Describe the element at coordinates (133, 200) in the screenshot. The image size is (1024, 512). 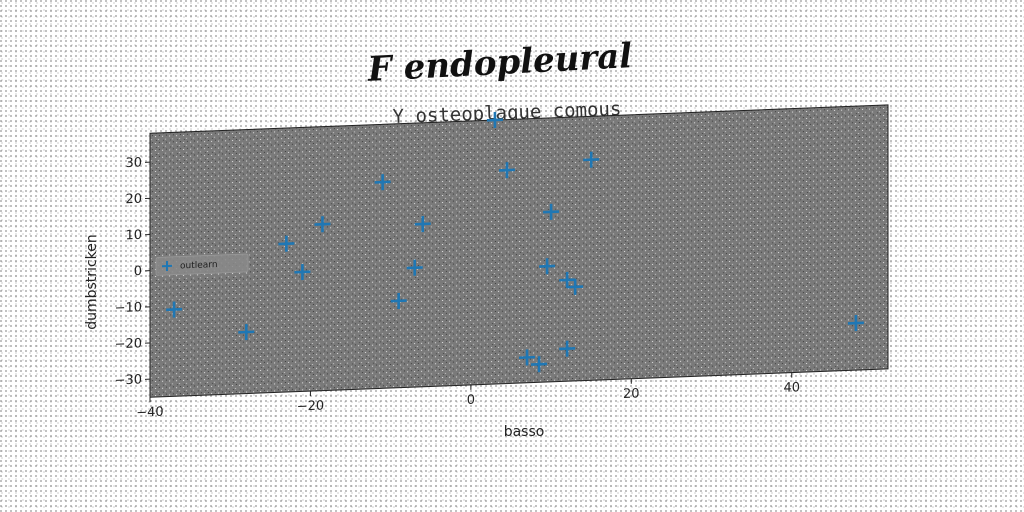
I see `y-tick-label: 20` at that location.